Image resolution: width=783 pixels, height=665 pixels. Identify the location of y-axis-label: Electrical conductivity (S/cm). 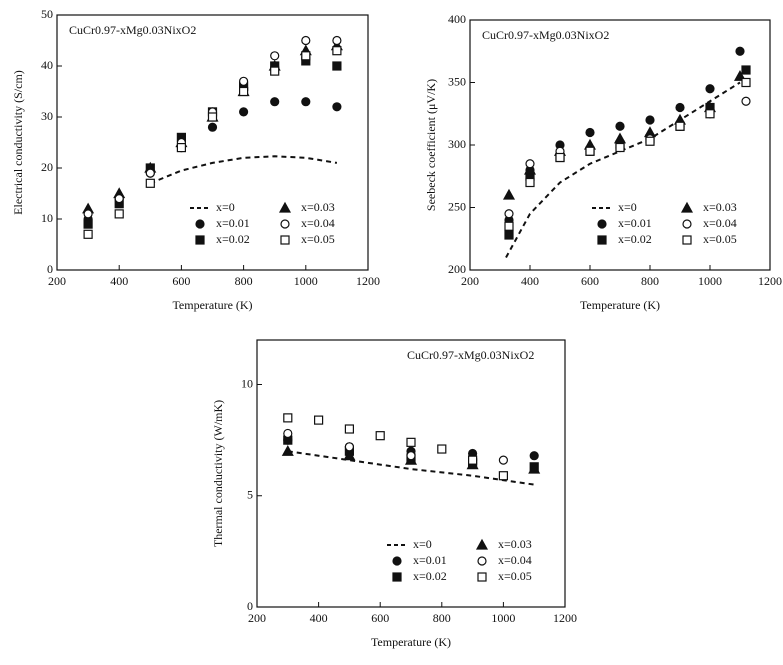
(18, 142).